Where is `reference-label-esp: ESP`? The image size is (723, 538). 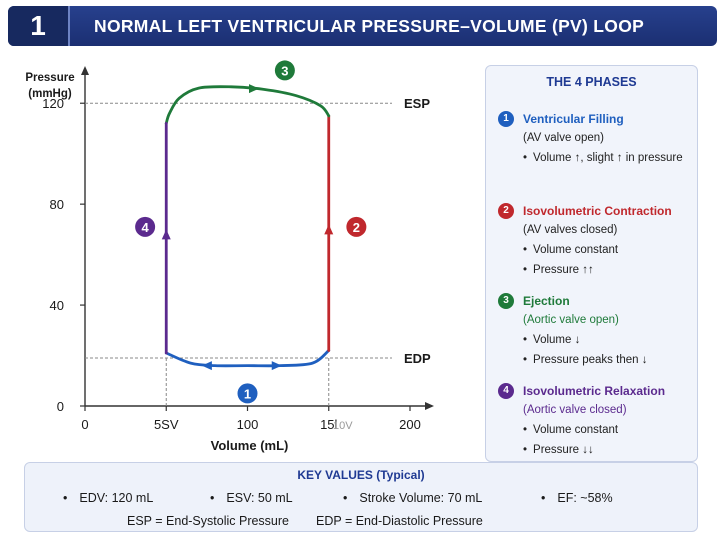
reference-label-esp: ESP is located at coordinates (417, 103).